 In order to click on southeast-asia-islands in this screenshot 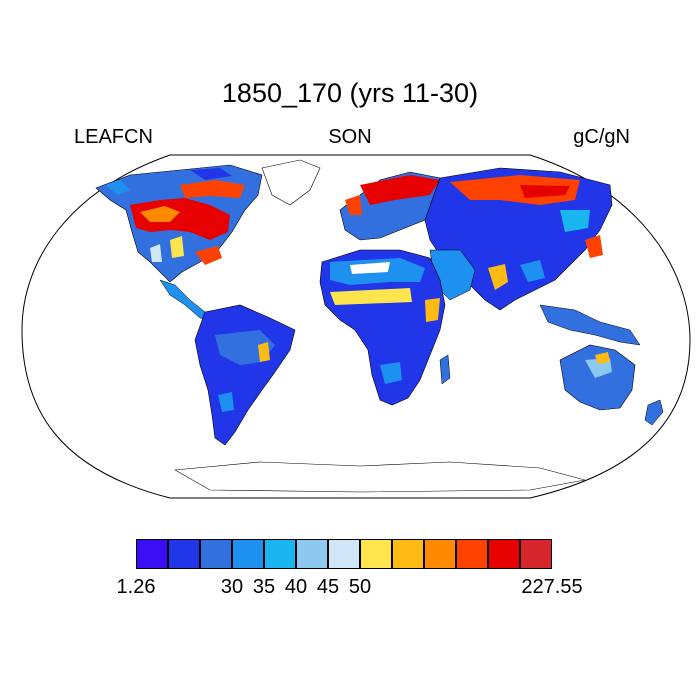, I will do `click(590, 325)`.